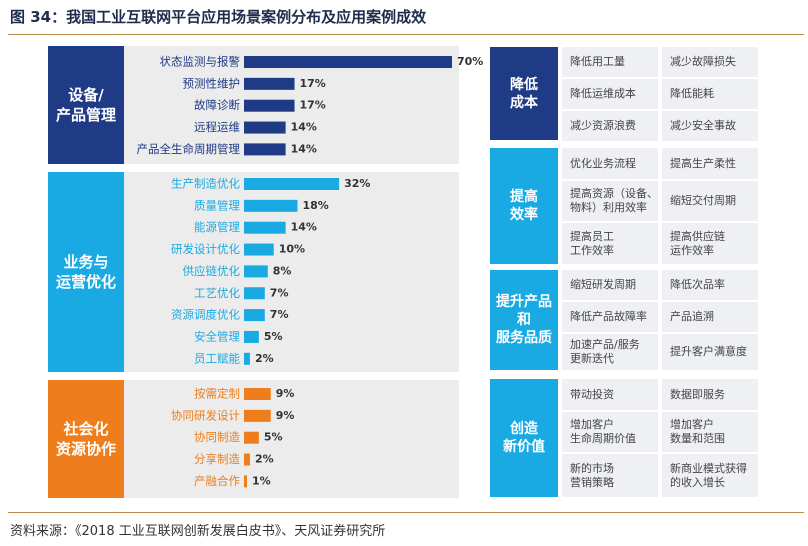  What do you see at coordinates (524, 438) in the screenshot?
I see `benefit-category-create-value: 创造 新价值` at bounding box center [524, 438].